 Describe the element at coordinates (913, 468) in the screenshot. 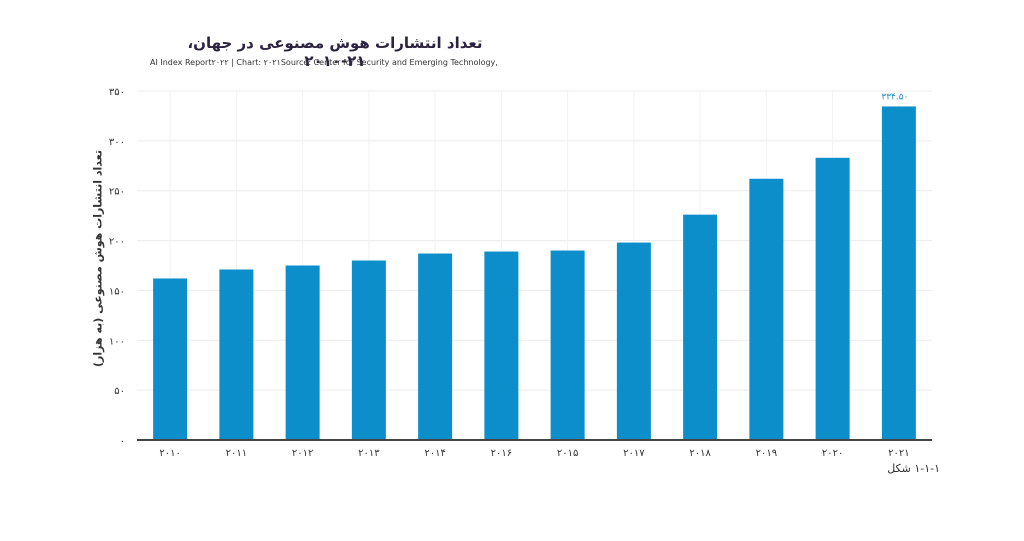

I see `figure-caption: ۱-۱-۱ شکل` at that location.